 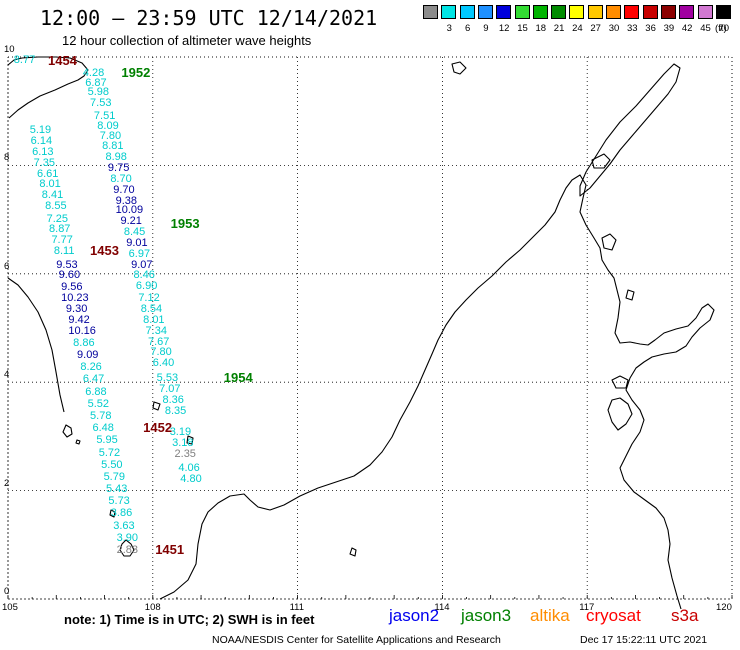 I want to click on island-small-a, so click(x=78, y=442).